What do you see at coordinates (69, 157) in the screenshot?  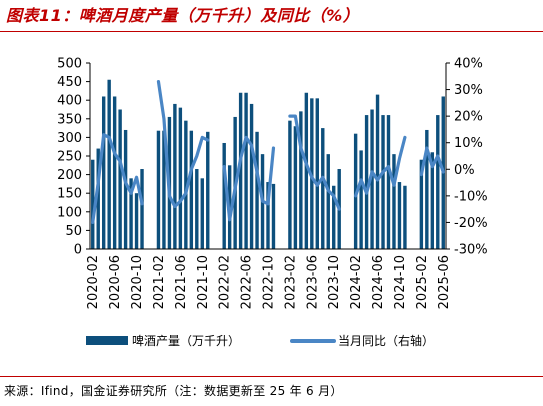 I see `left-y-tick-label: 250` at bounding box center [69, 157].